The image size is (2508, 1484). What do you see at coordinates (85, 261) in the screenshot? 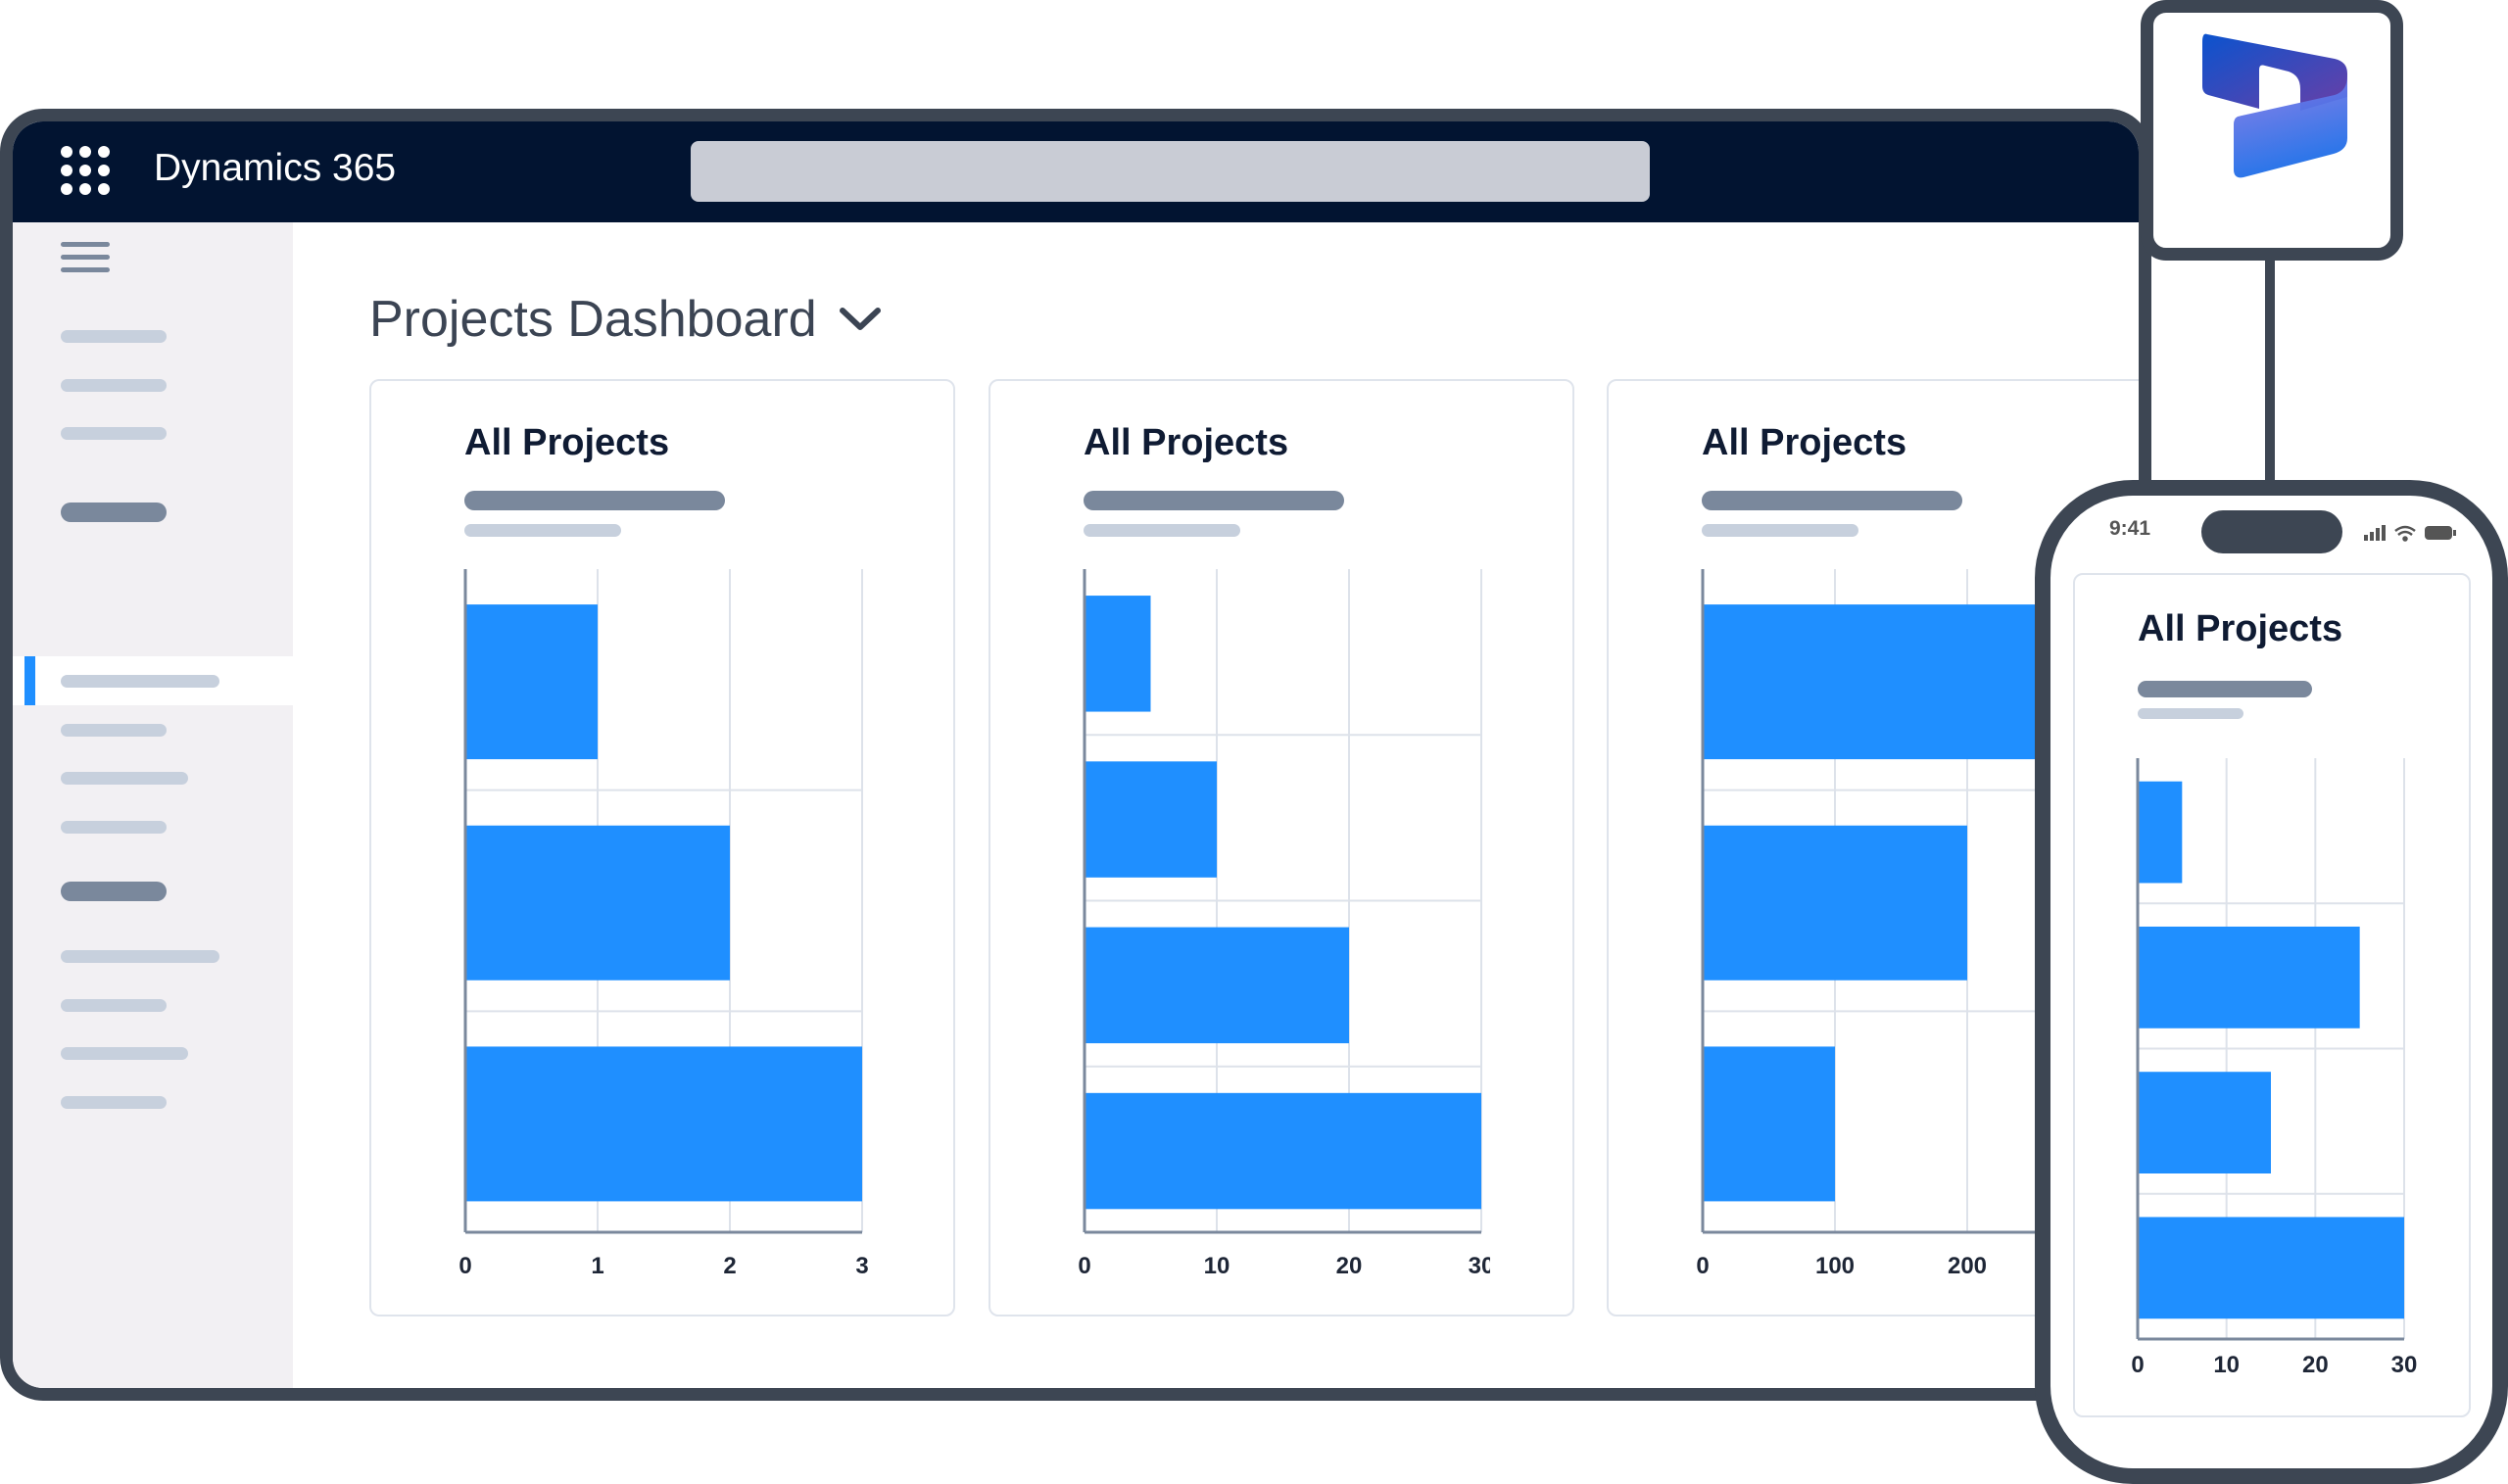
I see `hamburger-menu-icon` at bounding box center [85, 261].